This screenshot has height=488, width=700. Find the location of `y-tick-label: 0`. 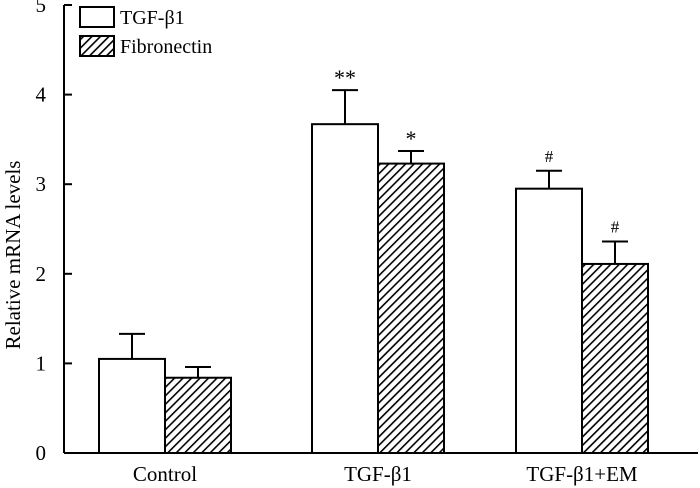

y-tick-label: 0 is located at coordinates (41, 453).